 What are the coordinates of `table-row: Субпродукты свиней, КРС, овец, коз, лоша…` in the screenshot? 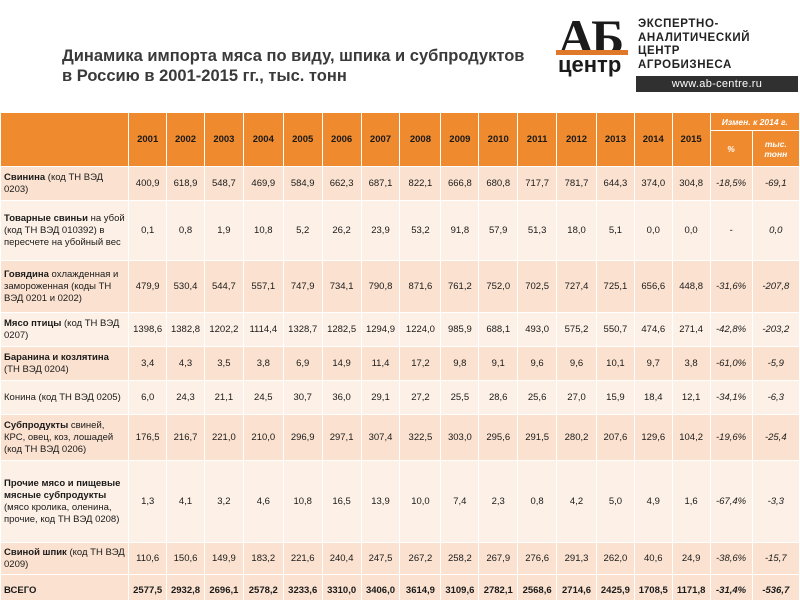 It's located at (400, 437).